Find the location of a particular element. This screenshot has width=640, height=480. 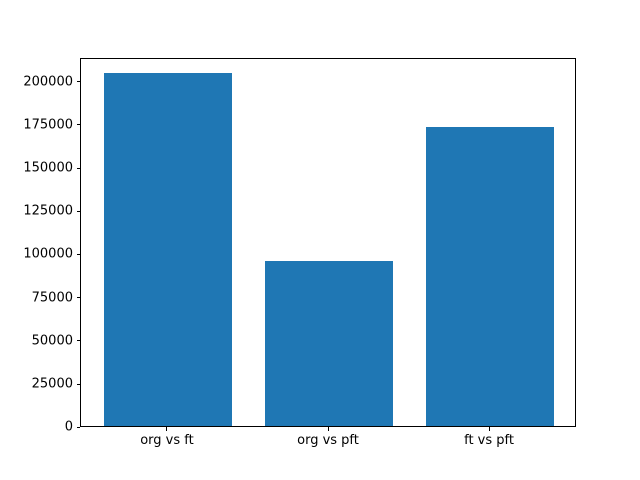

y-tick-label: 50000 is located at coordinates (52, 341).